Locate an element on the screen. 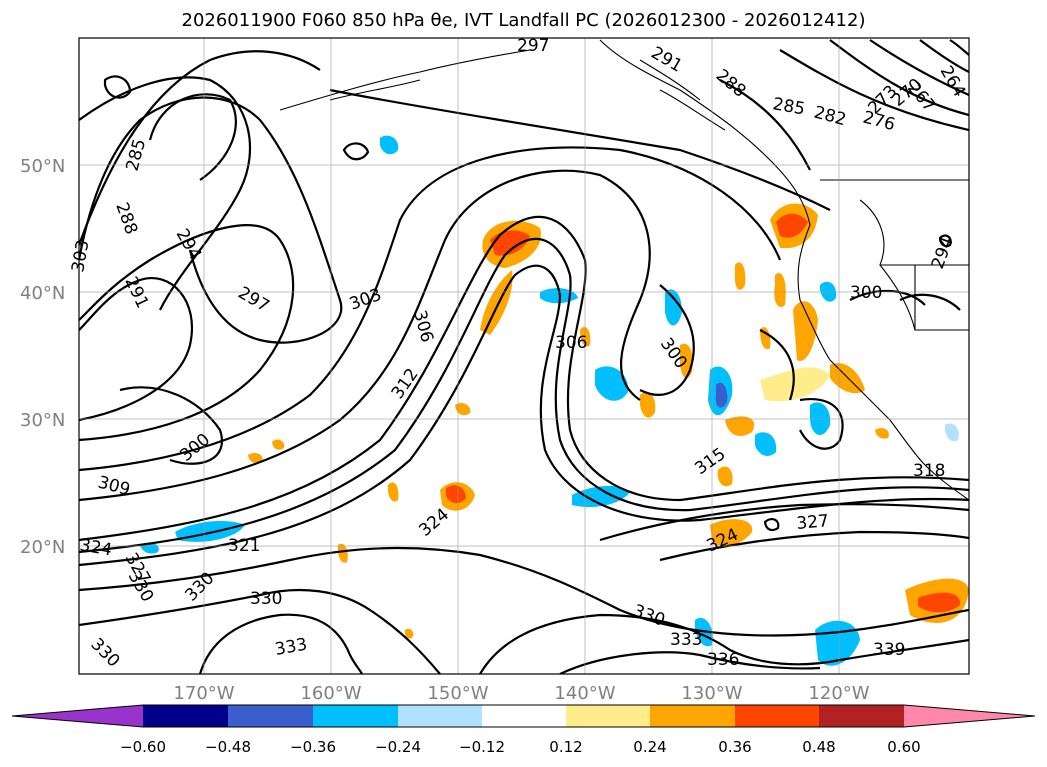 The image size is (1047, 767). lat-label: 50°N is located at coordinates (42, 166).